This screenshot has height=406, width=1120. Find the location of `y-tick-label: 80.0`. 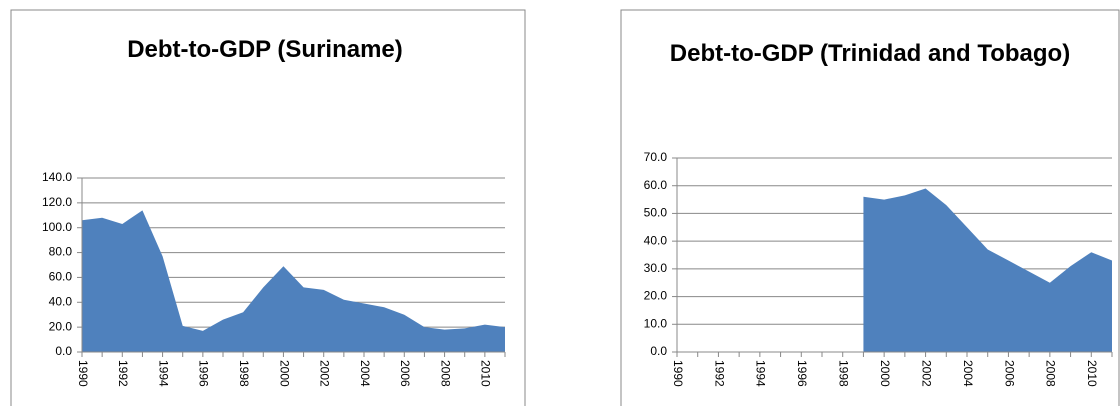

y-tick-label: 80.0 is located at coordinates (61, 252).